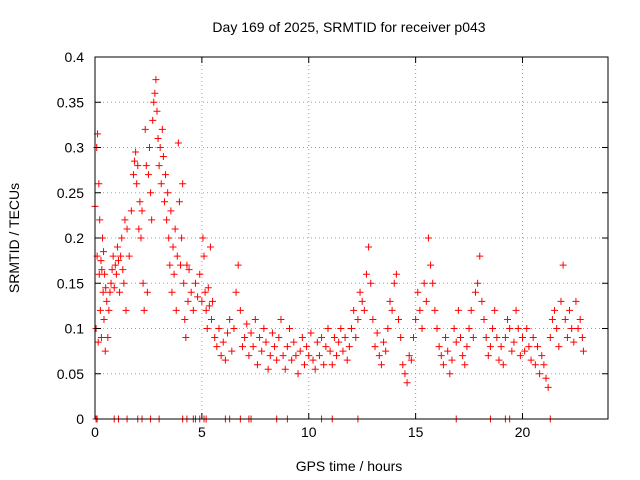  I want to click on y-axis-label: SRMTID / TECUs, so click(14, 238).